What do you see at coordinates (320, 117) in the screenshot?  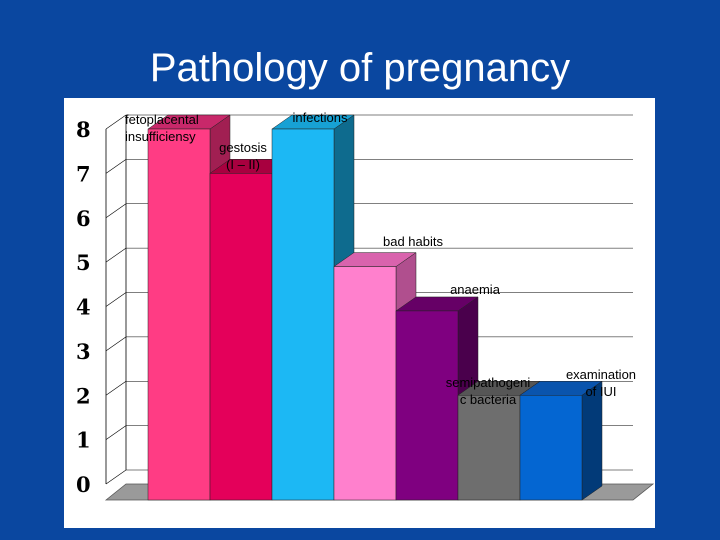 I see `bar-label: infections` at bounding box center [320, 117].